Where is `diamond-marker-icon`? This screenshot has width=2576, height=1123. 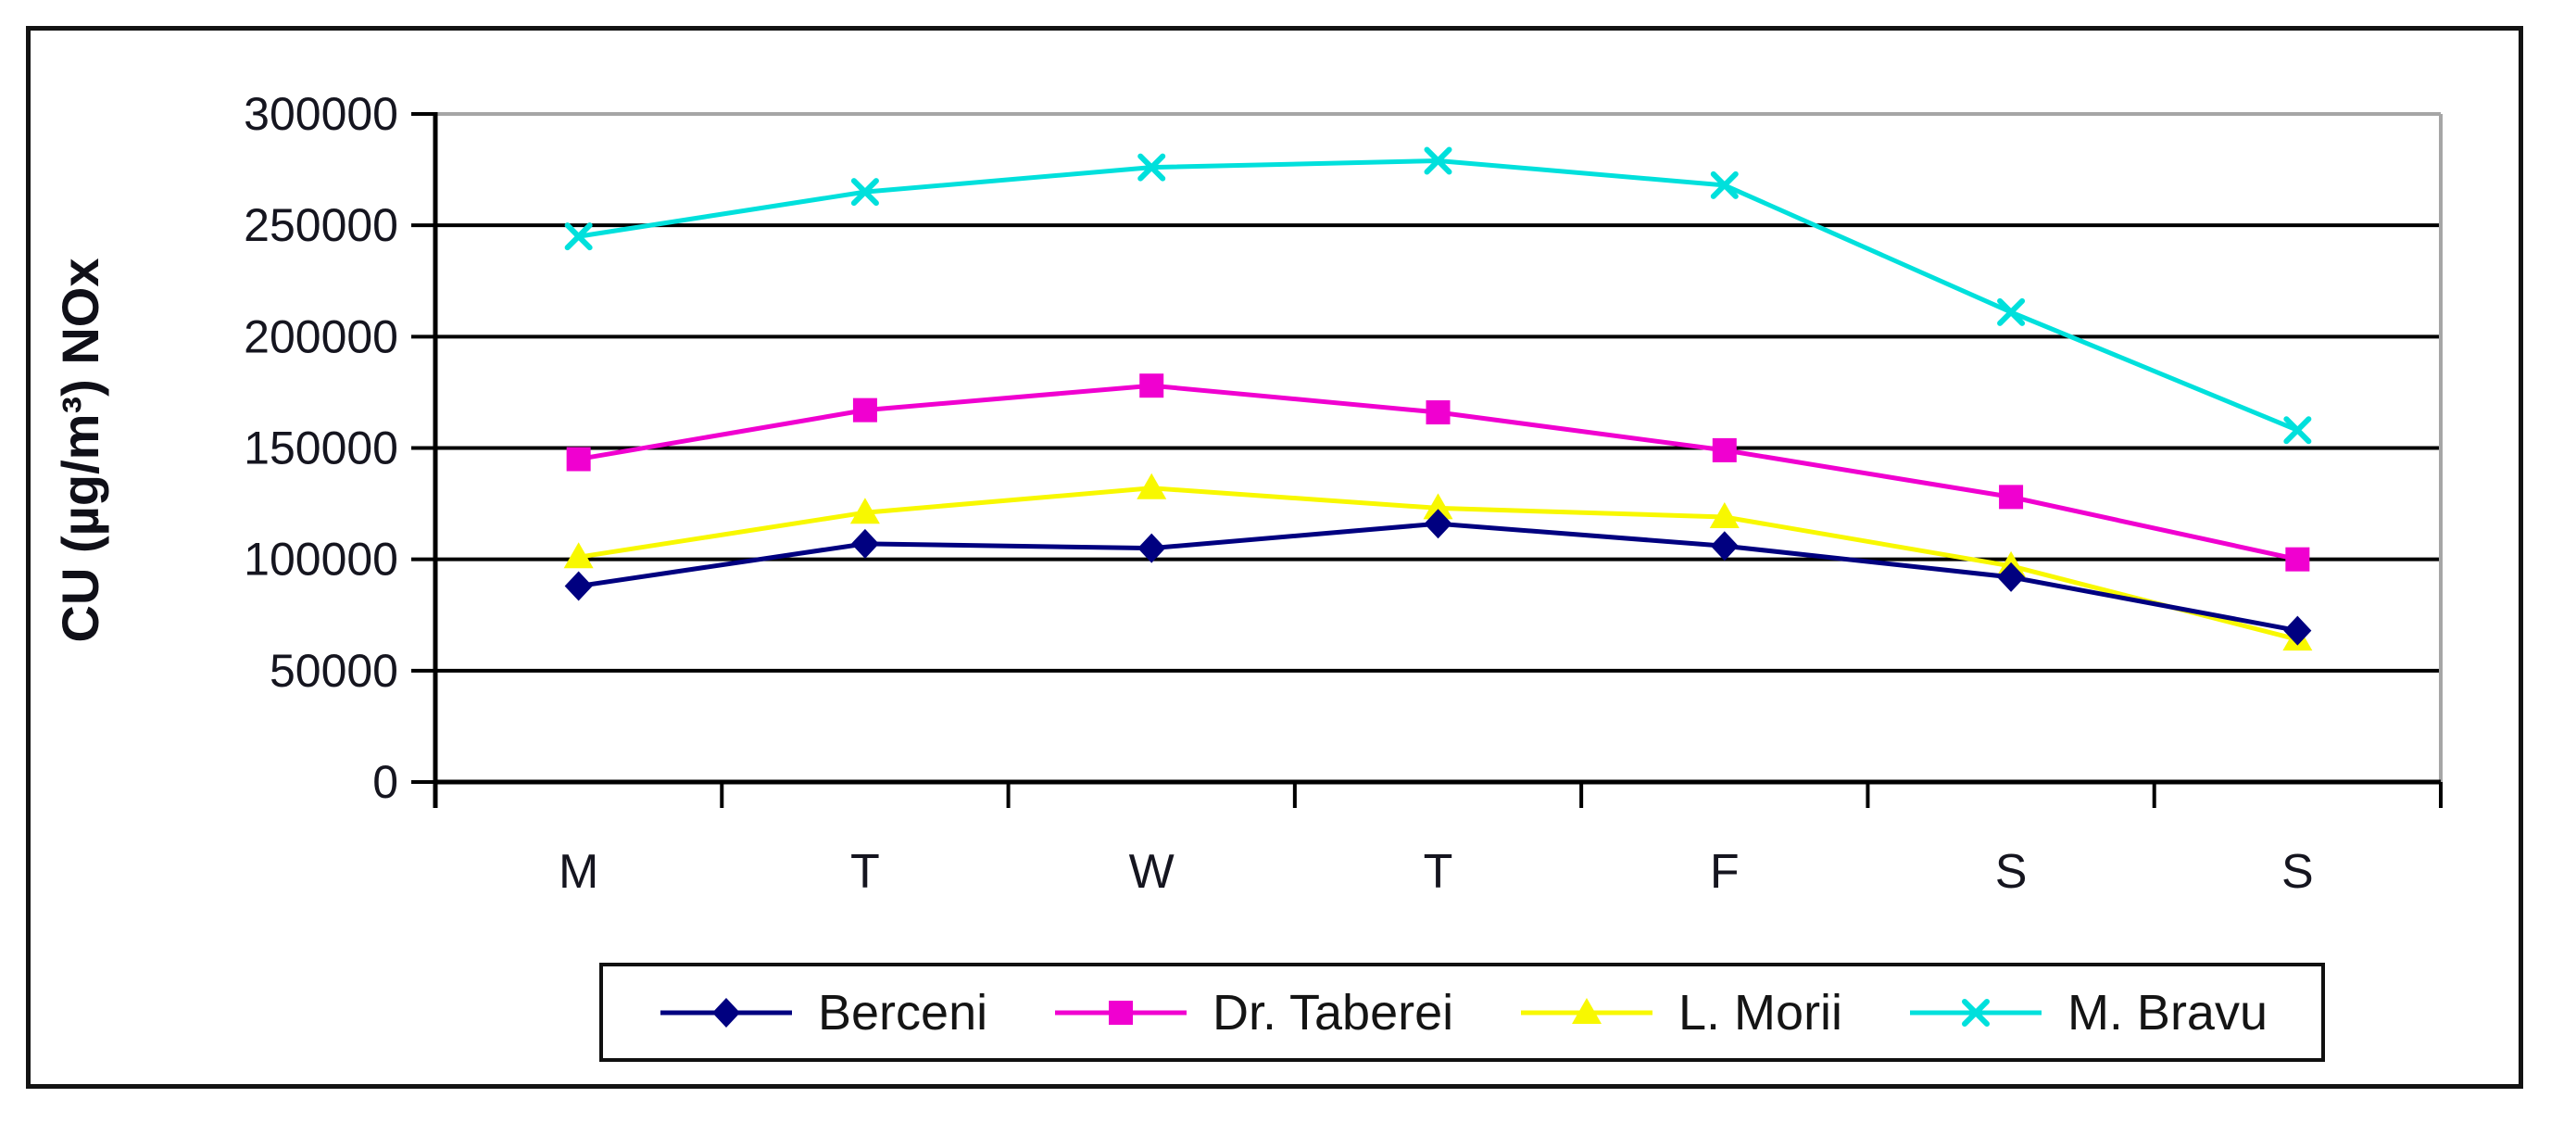 diamond-marker-icon is located at coordinates (726, 1012).